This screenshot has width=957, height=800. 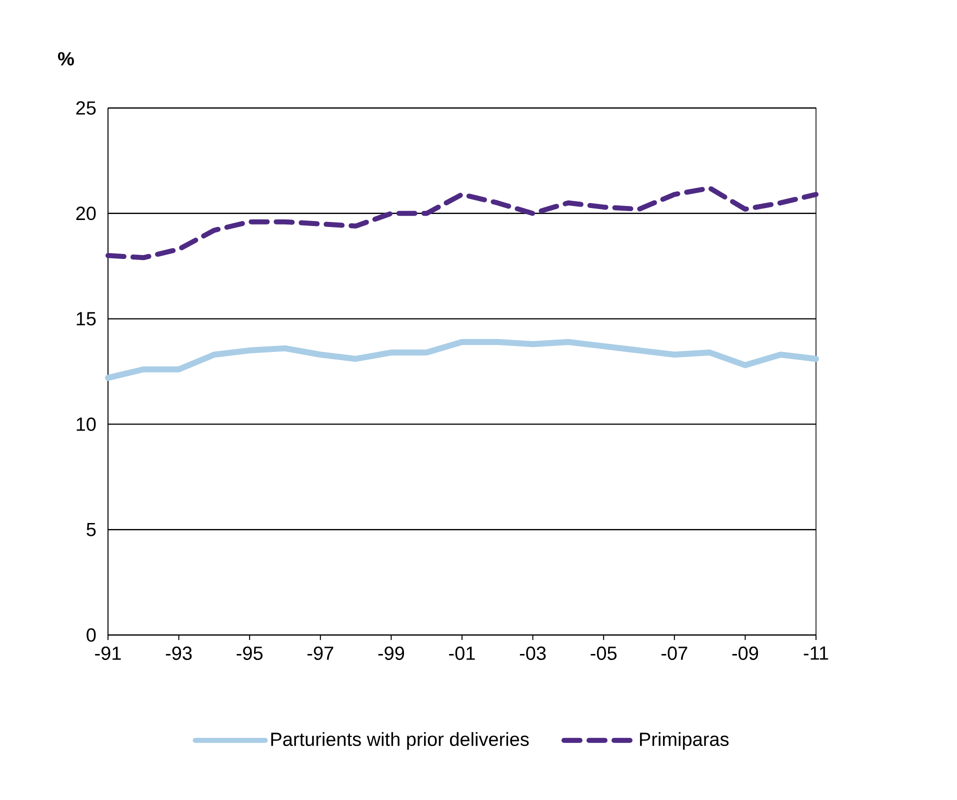 I want to click on x-tick-label: -97, so click(x=321, y=653).